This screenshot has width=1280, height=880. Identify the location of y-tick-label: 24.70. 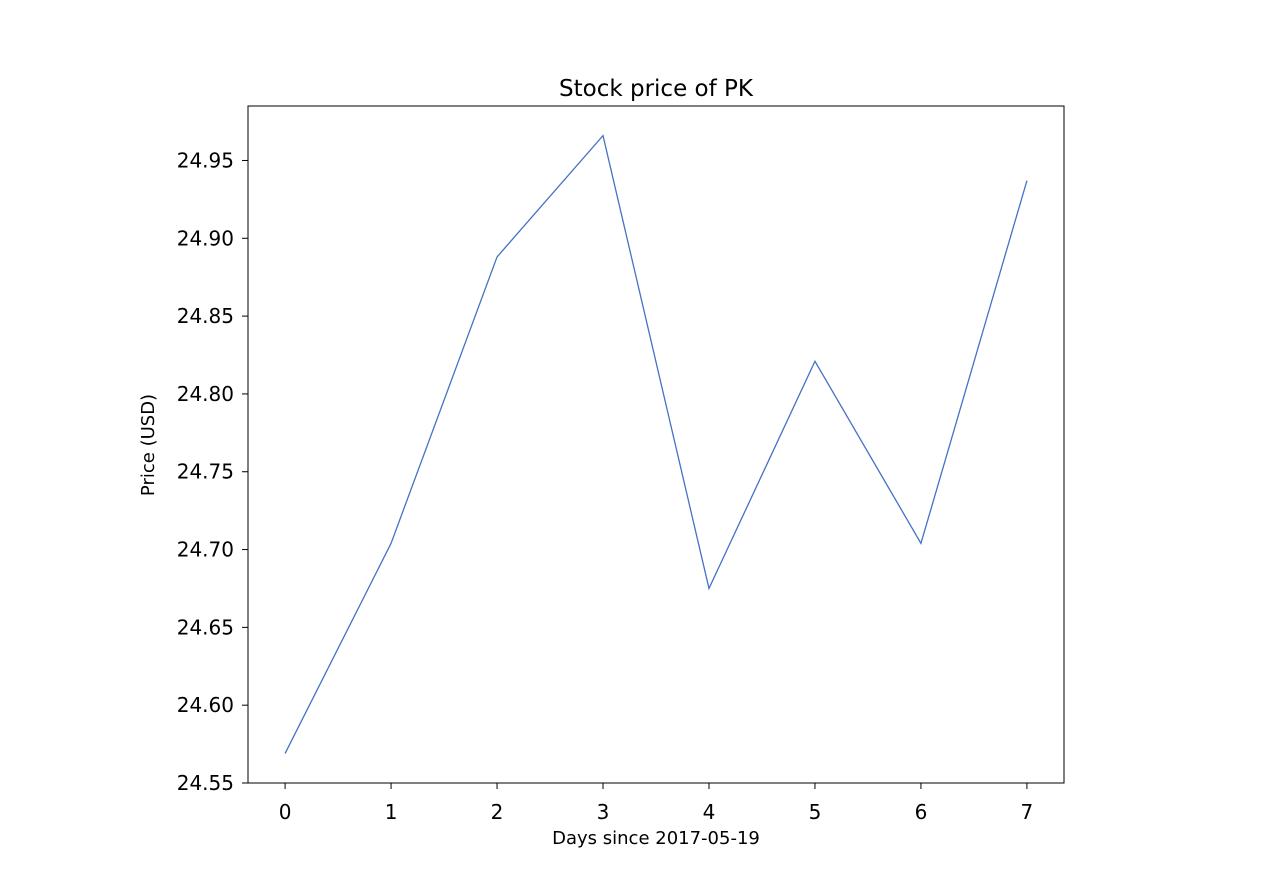
(205, 550).